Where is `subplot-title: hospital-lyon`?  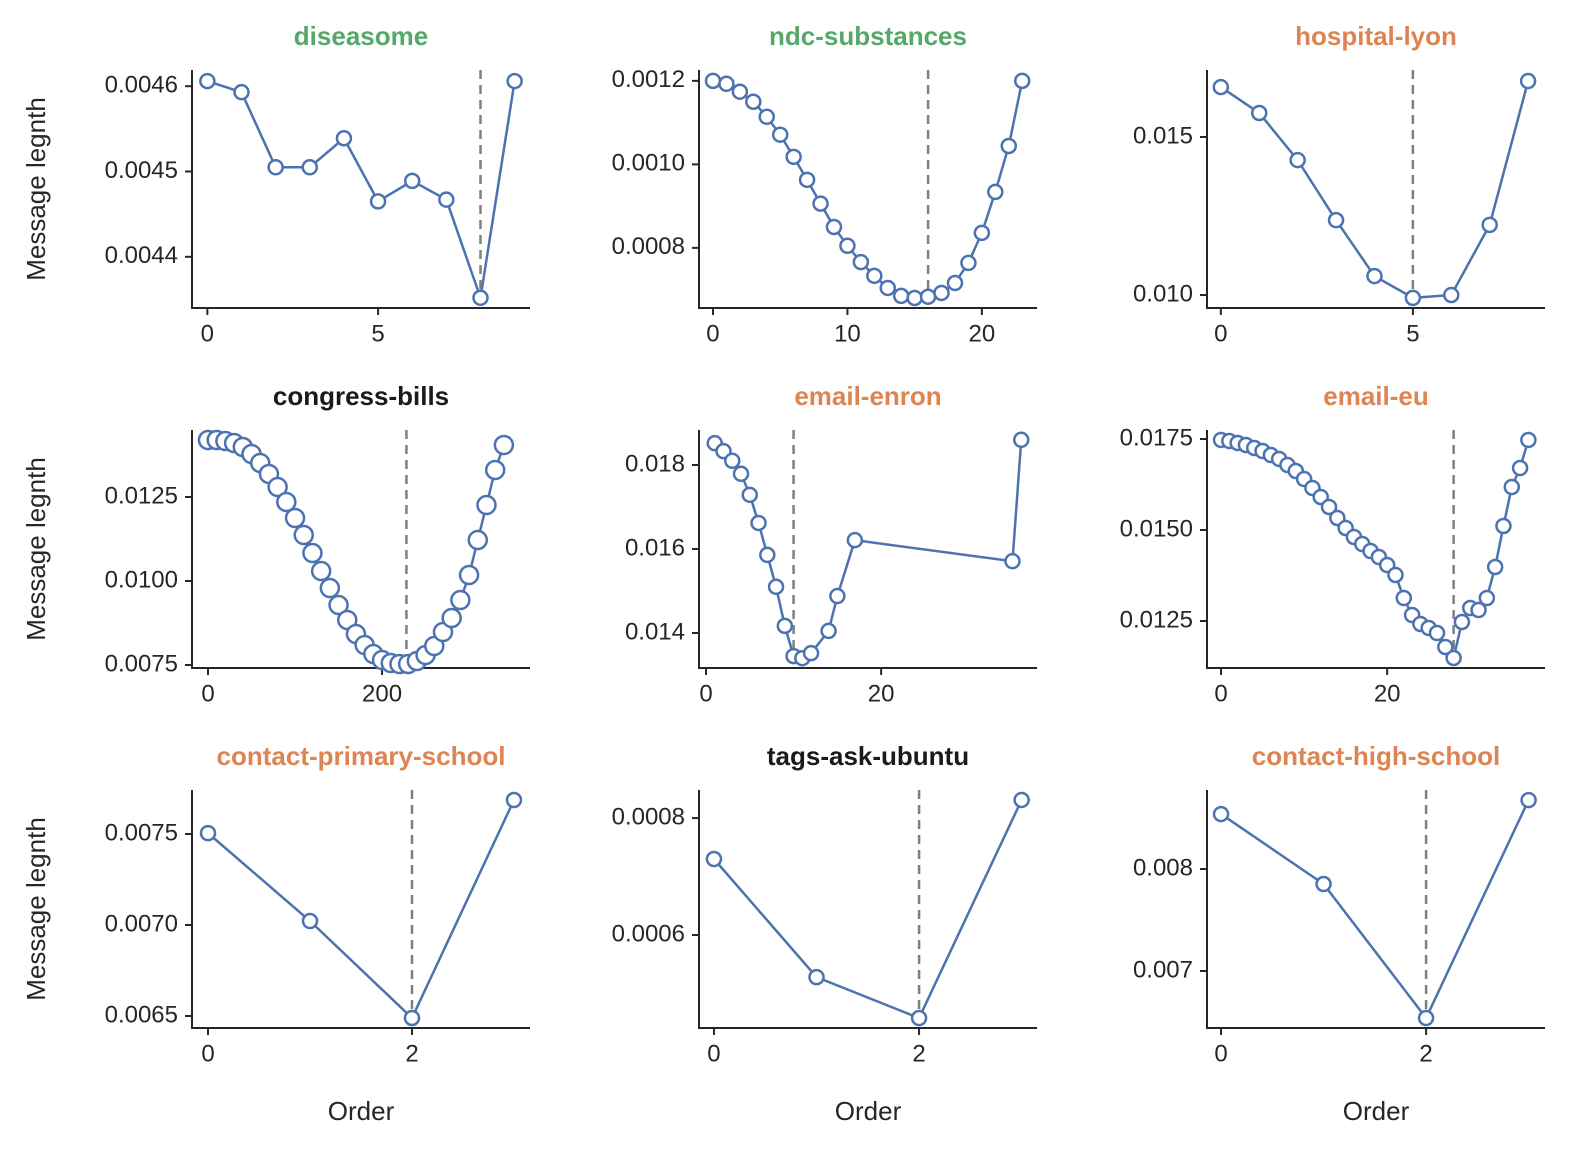
subplot-title: hospital-lyon is located at coordinates (1376, 36).